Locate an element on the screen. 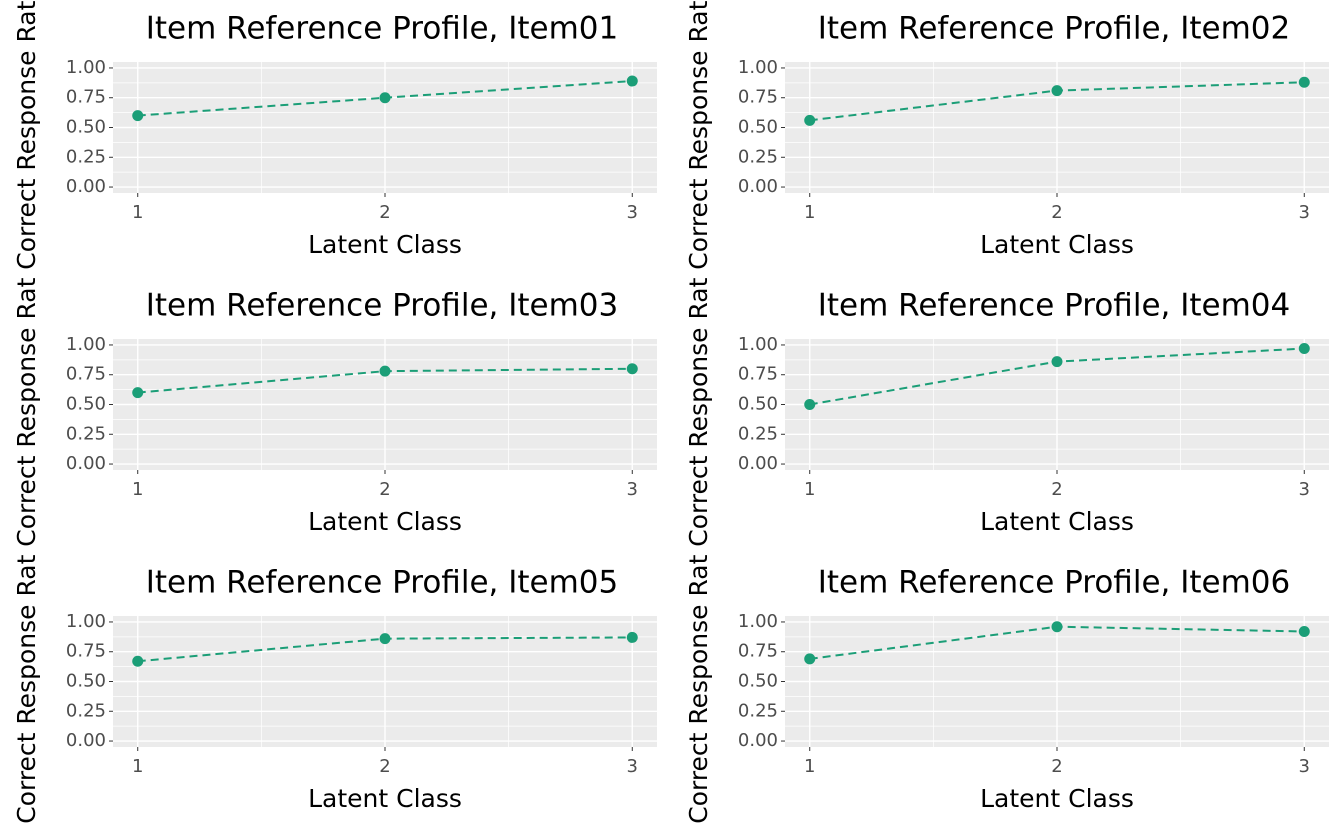  chart-title: Item Reference Profile, Item02 is located at coordinates (1054, 29).